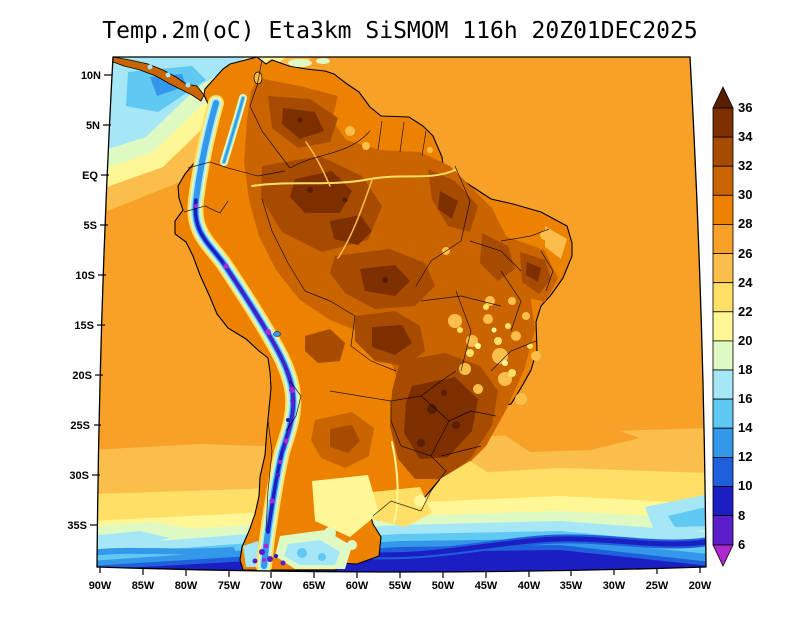  What do you see at coordinates (741, 544) in the screenshot?
I see `colorbar-tick-label: 6` at bounding box center [741, 544].